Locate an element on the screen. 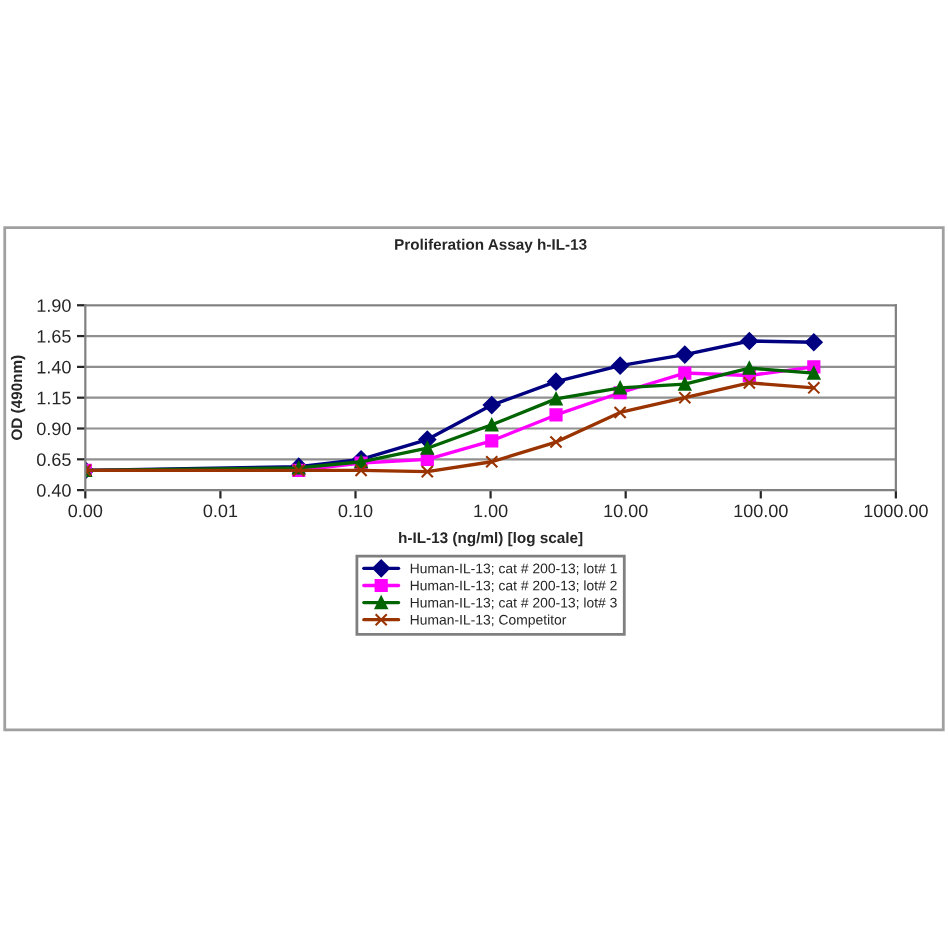 Image resolution: width=948 pixels, height=948 pixels. y-tick-label: 0.65 is located at coordinates (54, 460).